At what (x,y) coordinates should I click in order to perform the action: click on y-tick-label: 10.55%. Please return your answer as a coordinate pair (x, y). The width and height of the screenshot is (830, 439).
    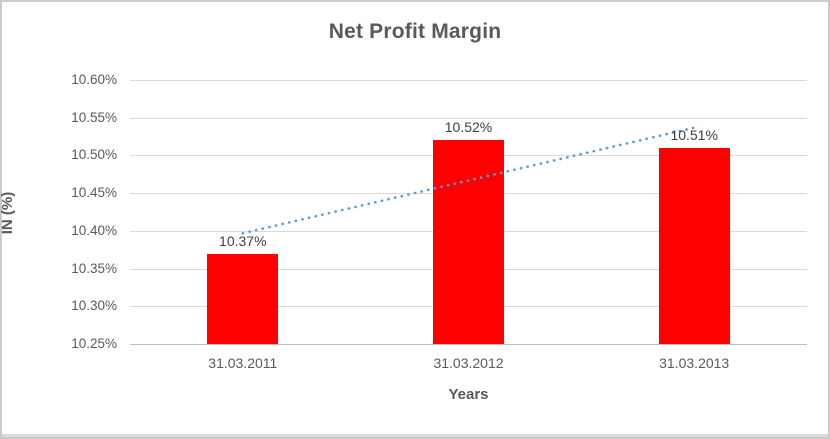
    Looking at the image, I should click on (94, 117).